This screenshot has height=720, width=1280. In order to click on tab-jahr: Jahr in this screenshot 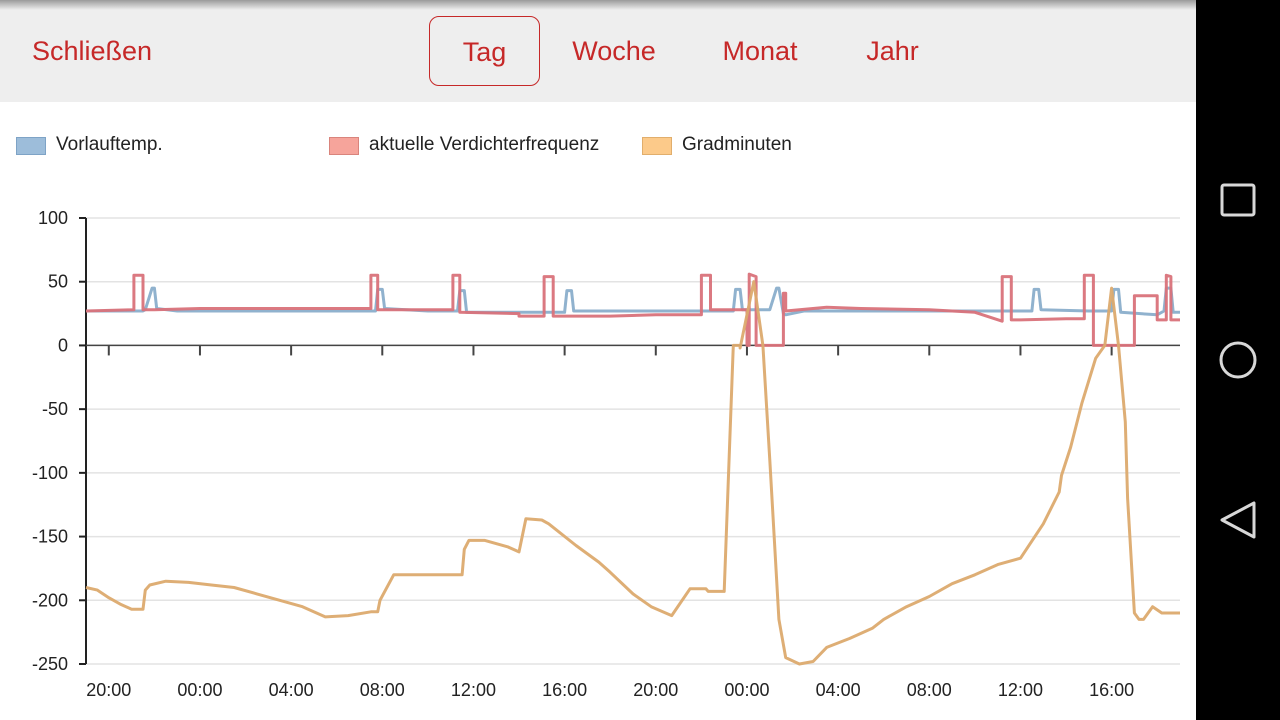, I will do `click(892, 51)`.